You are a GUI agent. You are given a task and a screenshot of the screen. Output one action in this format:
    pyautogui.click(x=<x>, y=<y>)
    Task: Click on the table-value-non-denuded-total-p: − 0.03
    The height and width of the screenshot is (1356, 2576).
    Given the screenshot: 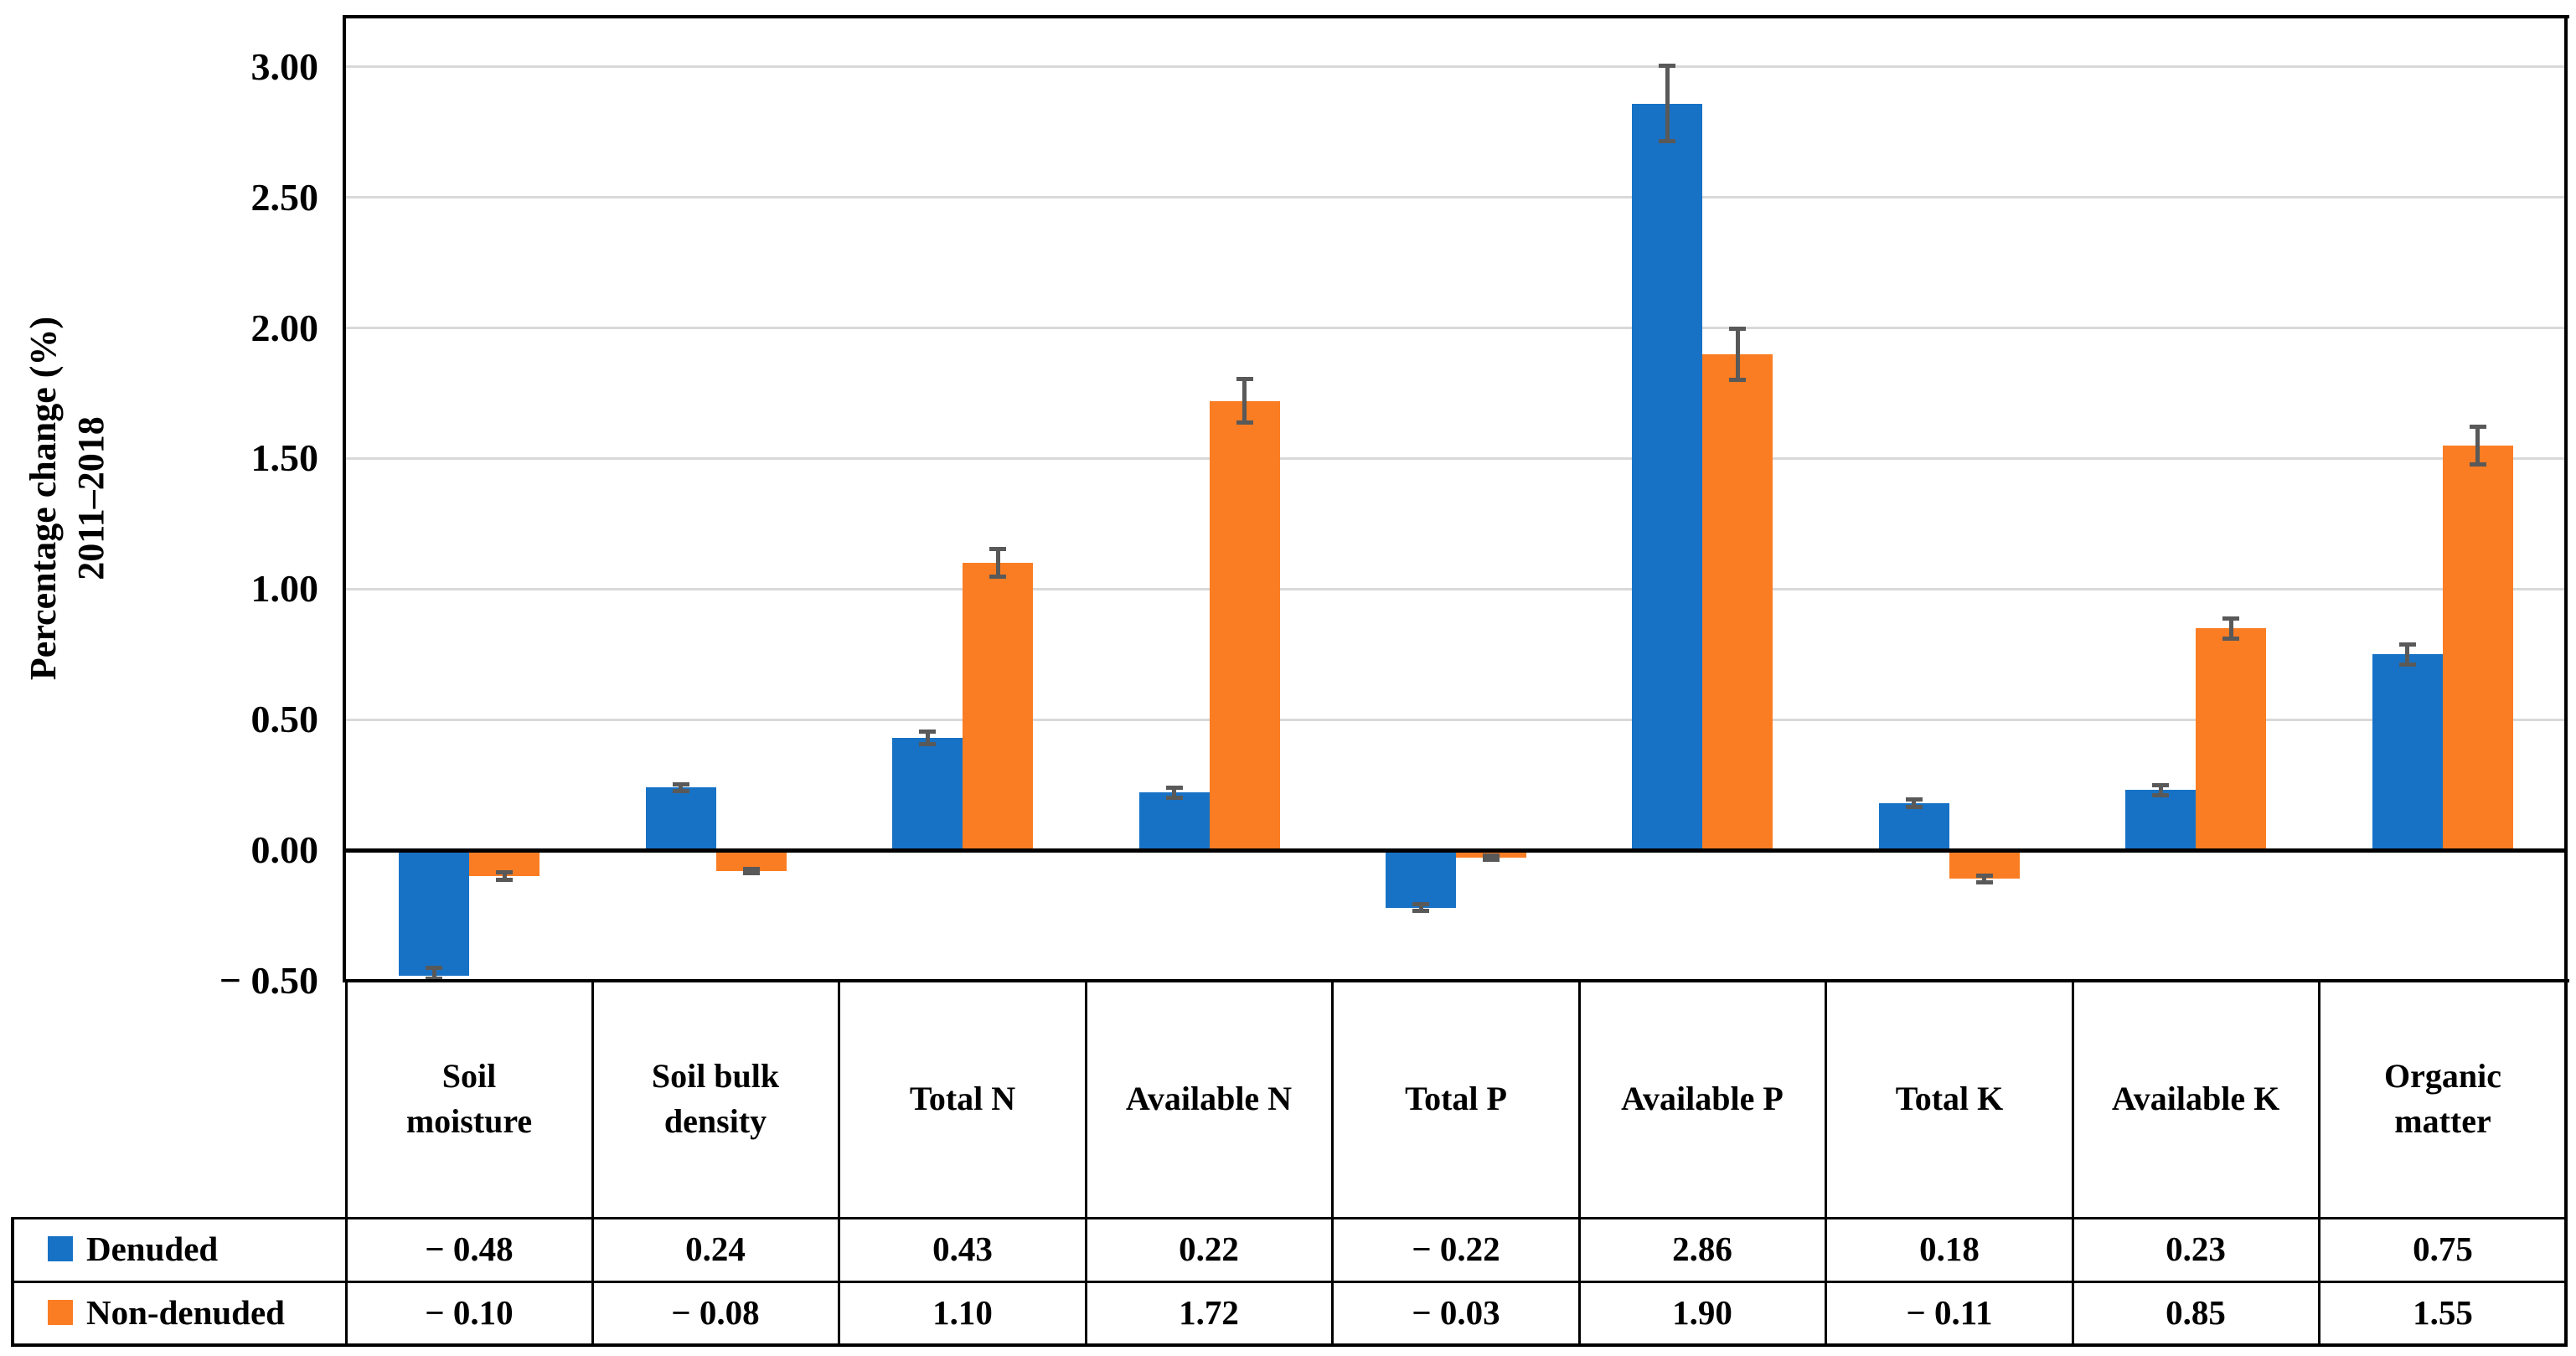 What is the action you would take?
    pyautogui.click(x=1456, y=1312)
    